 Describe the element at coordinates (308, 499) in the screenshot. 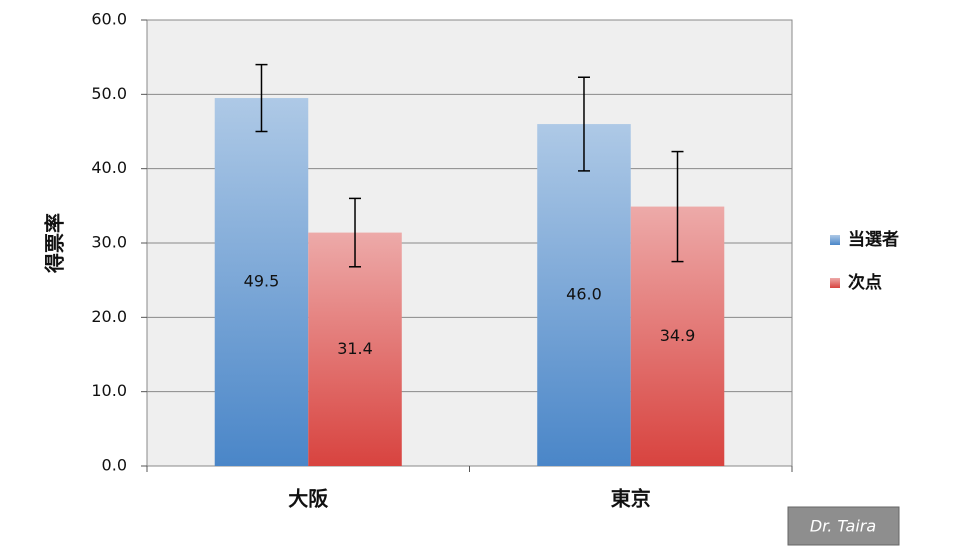

I see `x-tick-label: 大阪` at that location.